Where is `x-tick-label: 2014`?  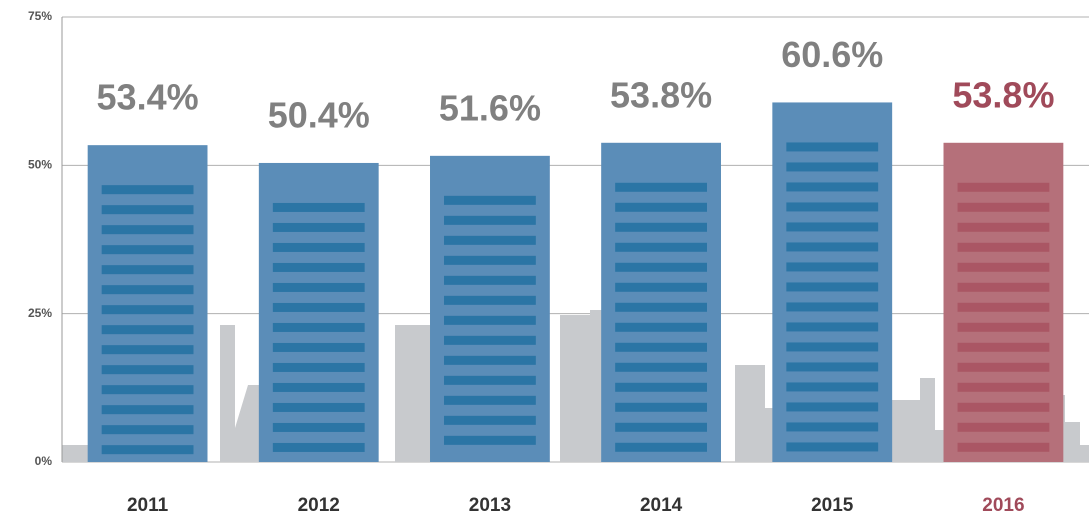 x-tick-label: 2014 is located at coordinates (661, 505).